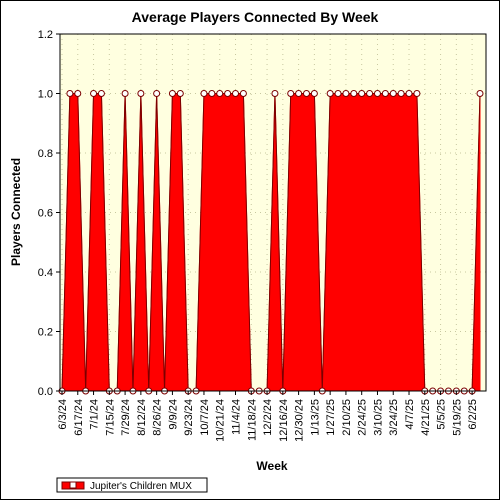 The image size is (500, 500). Describe the element at coordinates (189, 417) in the screenshot. I see `x-tick-label: 9/23/24` at that location.